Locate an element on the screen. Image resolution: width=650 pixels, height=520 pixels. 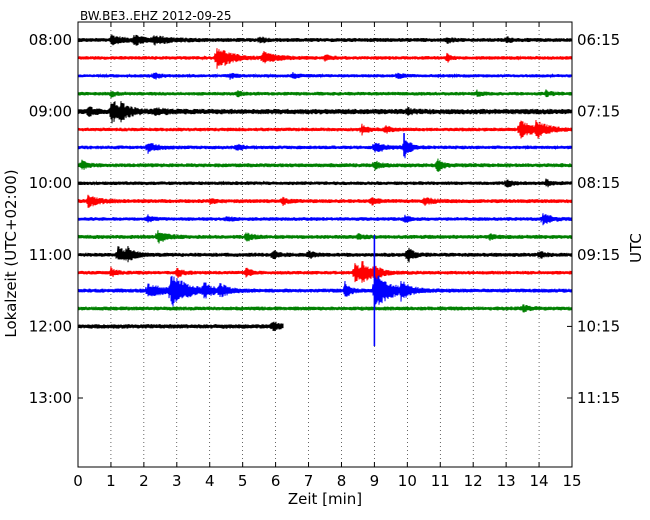
x-tick-label: 8 is located at coordinates (342, 481).